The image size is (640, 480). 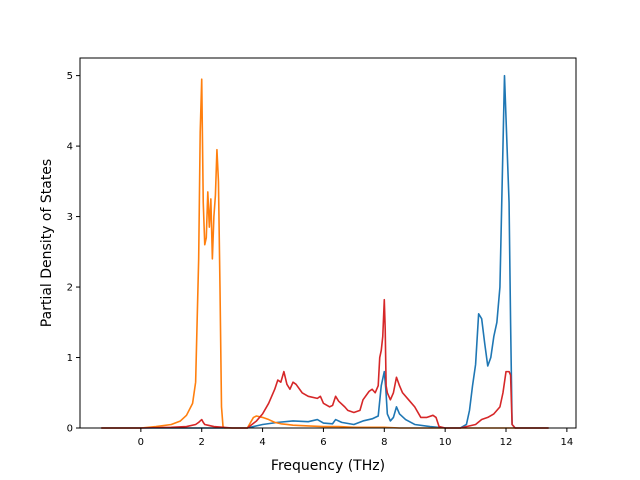 What do you see at coordinates (70, 288) in the screenshot?
I see `y-tick-label: 2` at bounding box center [70, 288].